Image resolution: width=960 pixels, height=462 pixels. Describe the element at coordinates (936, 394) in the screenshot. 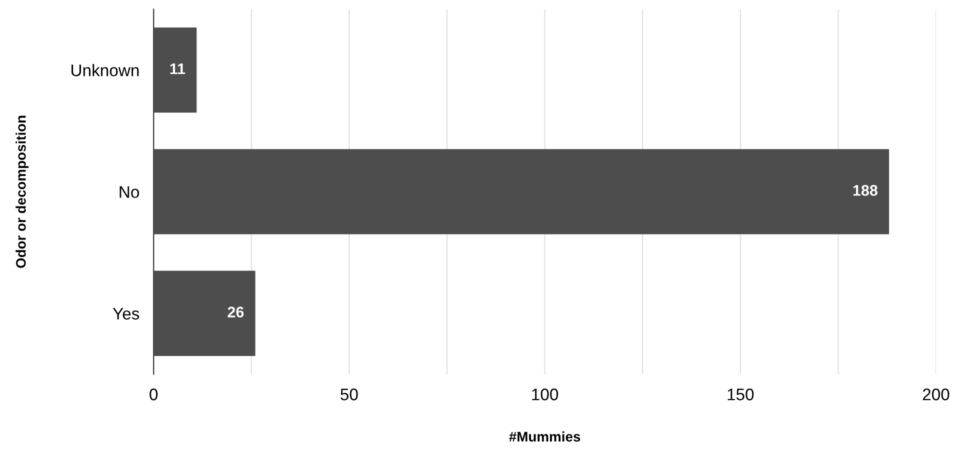

I see `x-tick-label: 200` at that location.